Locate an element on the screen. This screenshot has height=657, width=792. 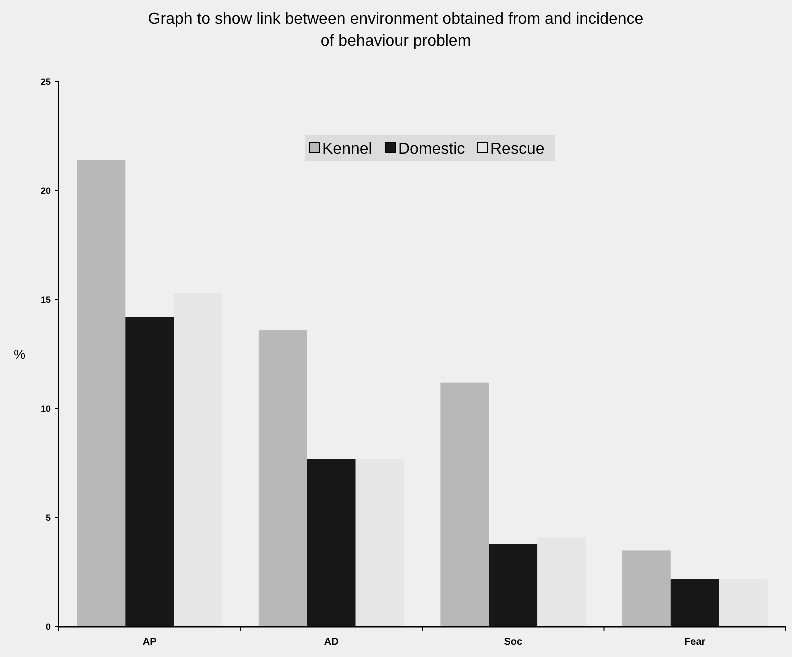
x-tick-label: Fear is located at coordinates (695, 642).